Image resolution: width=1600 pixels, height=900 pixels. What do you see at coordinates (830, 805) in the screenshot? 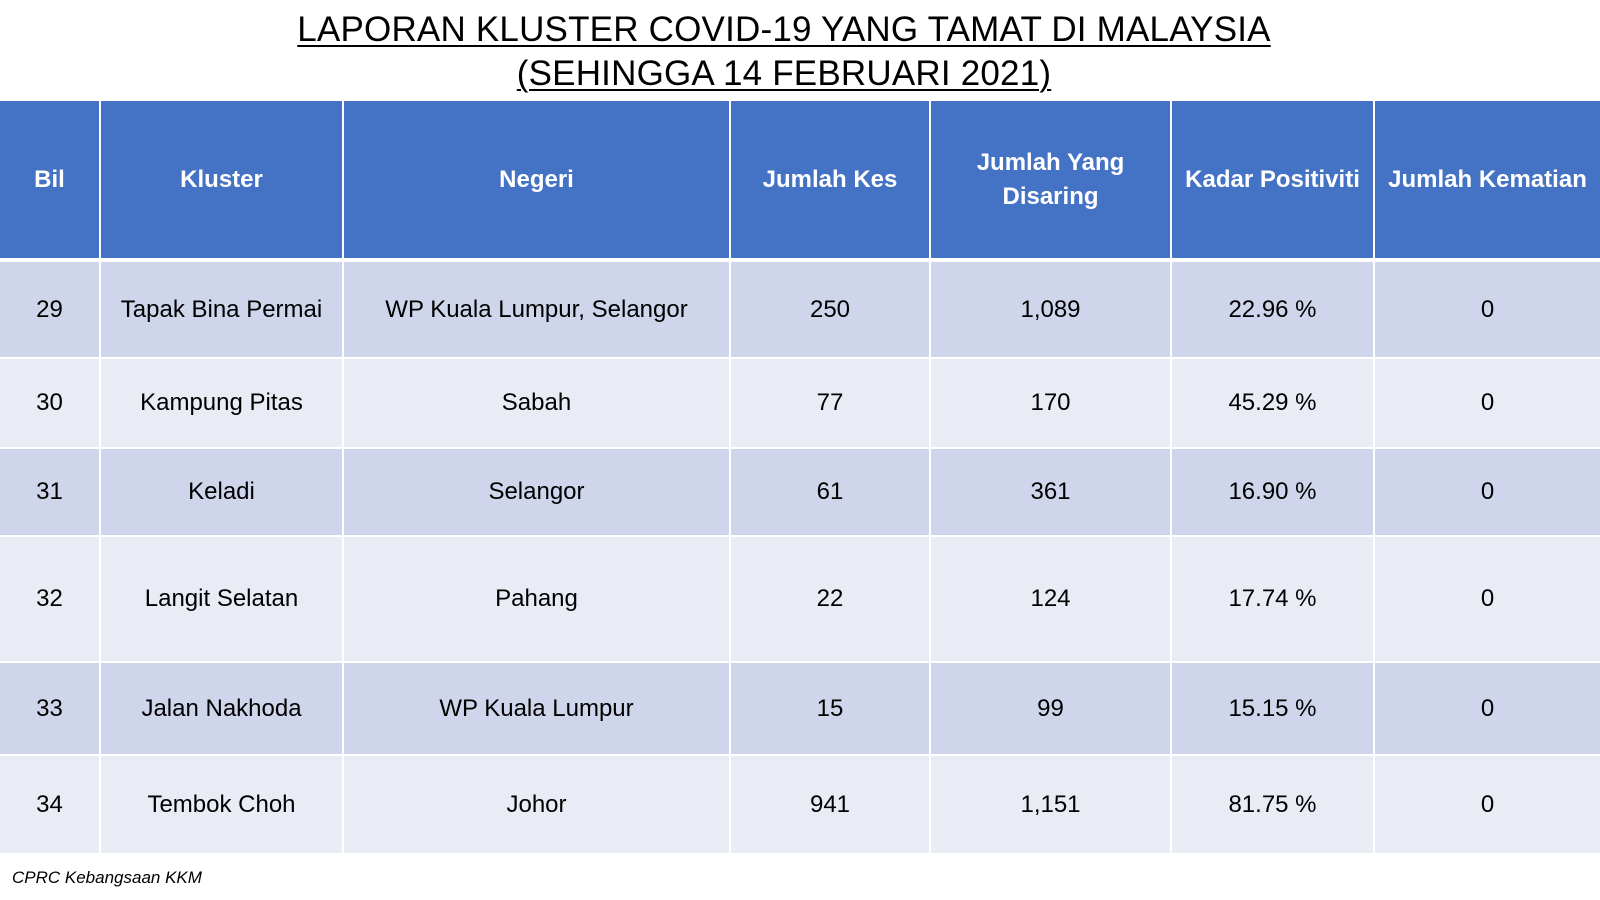
I see `cell-jumlah-kes: 941` at bounding box center [830, 805].